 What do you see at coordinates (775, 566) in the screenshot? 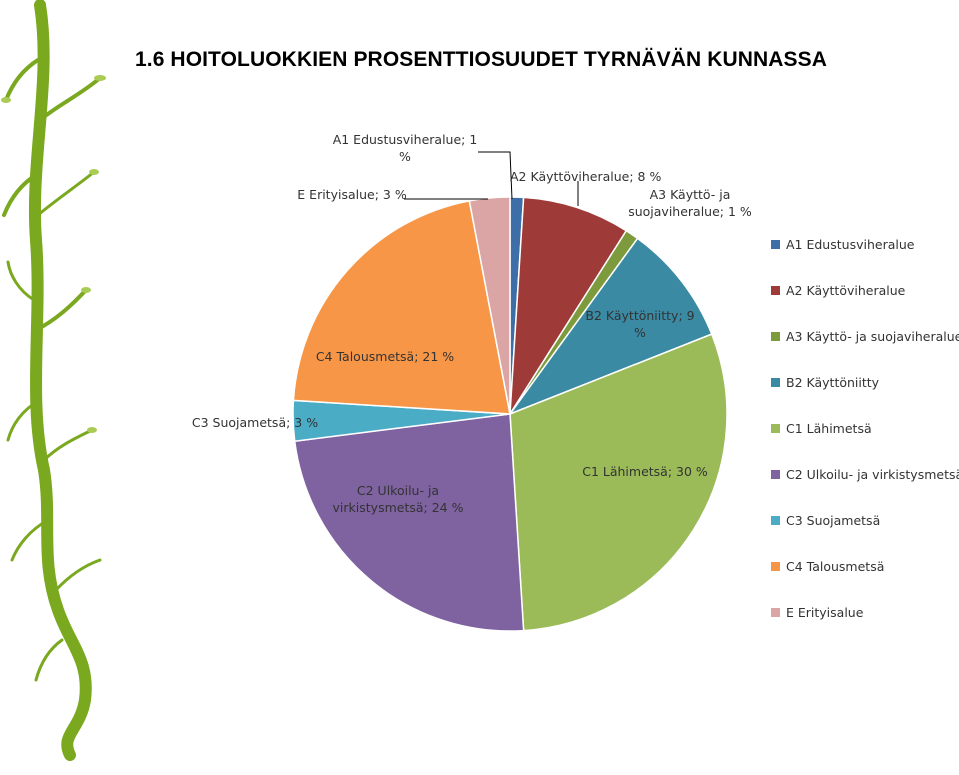
I see `legend-swatch-c4-talousmets` at bounding box center [775, 566].